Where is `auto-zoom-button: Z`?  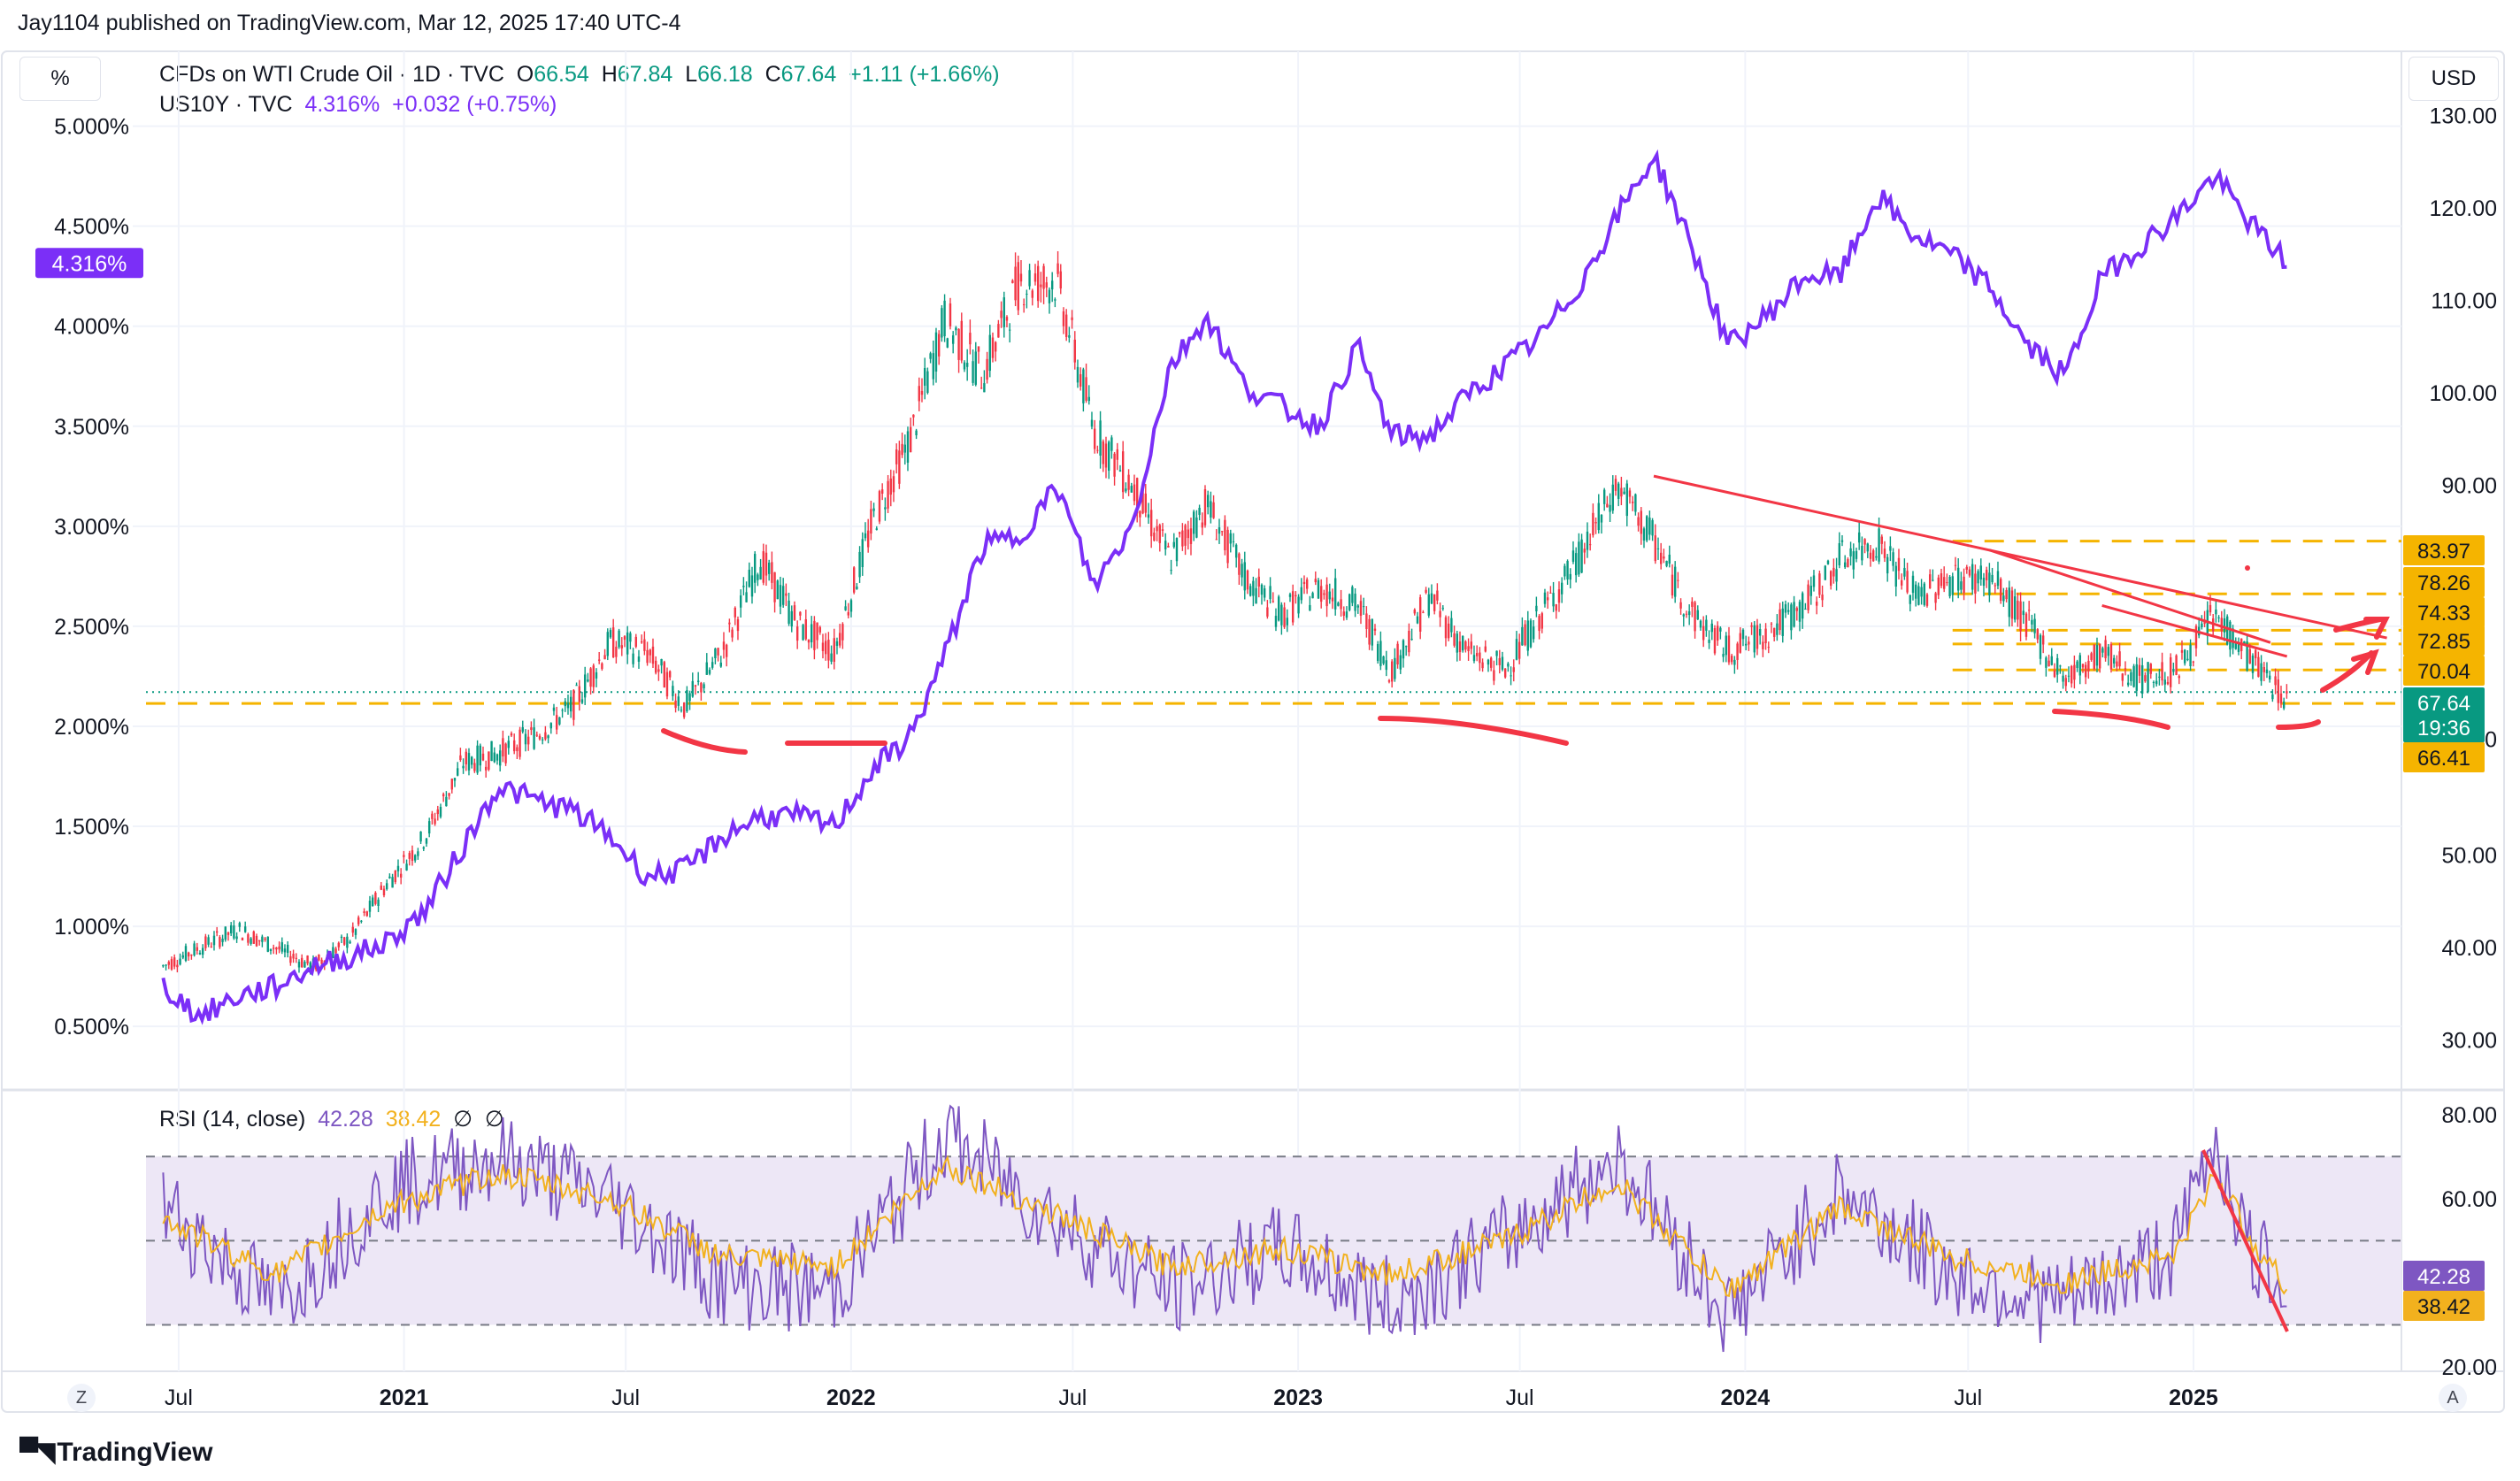 auto-zoom-button: Z is located at coordinates (81, 1398).